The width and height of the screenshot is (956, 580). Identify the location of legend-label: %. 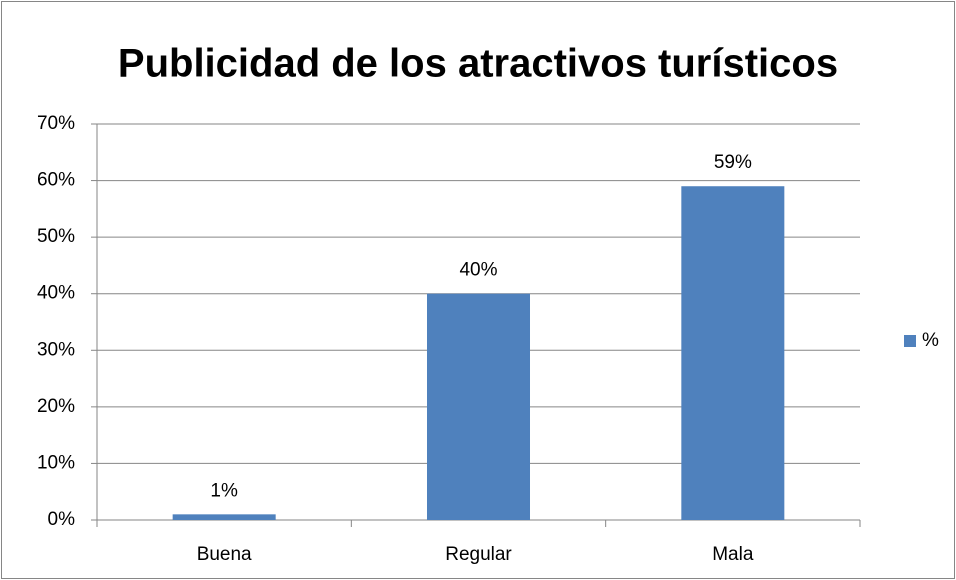
(930, 340).